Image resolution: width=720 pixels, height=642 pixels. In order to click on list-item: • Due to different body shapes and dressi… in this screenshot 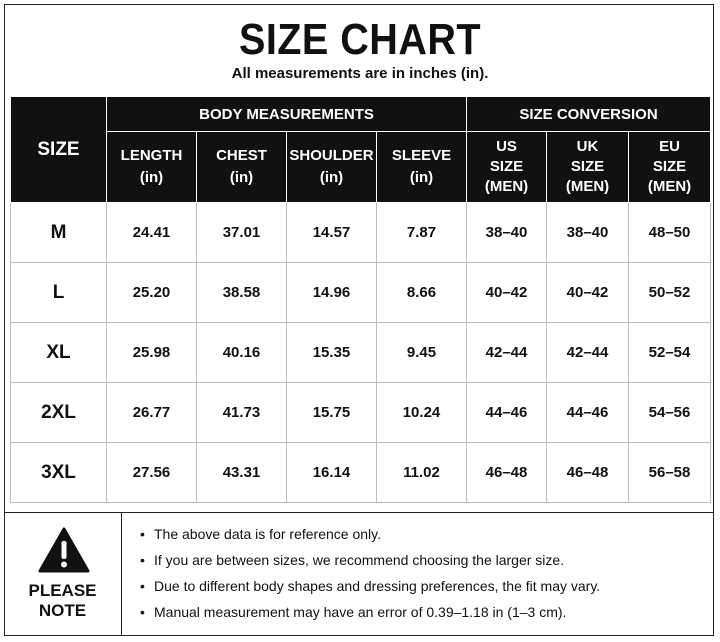, I will do `click(419, 586)`.